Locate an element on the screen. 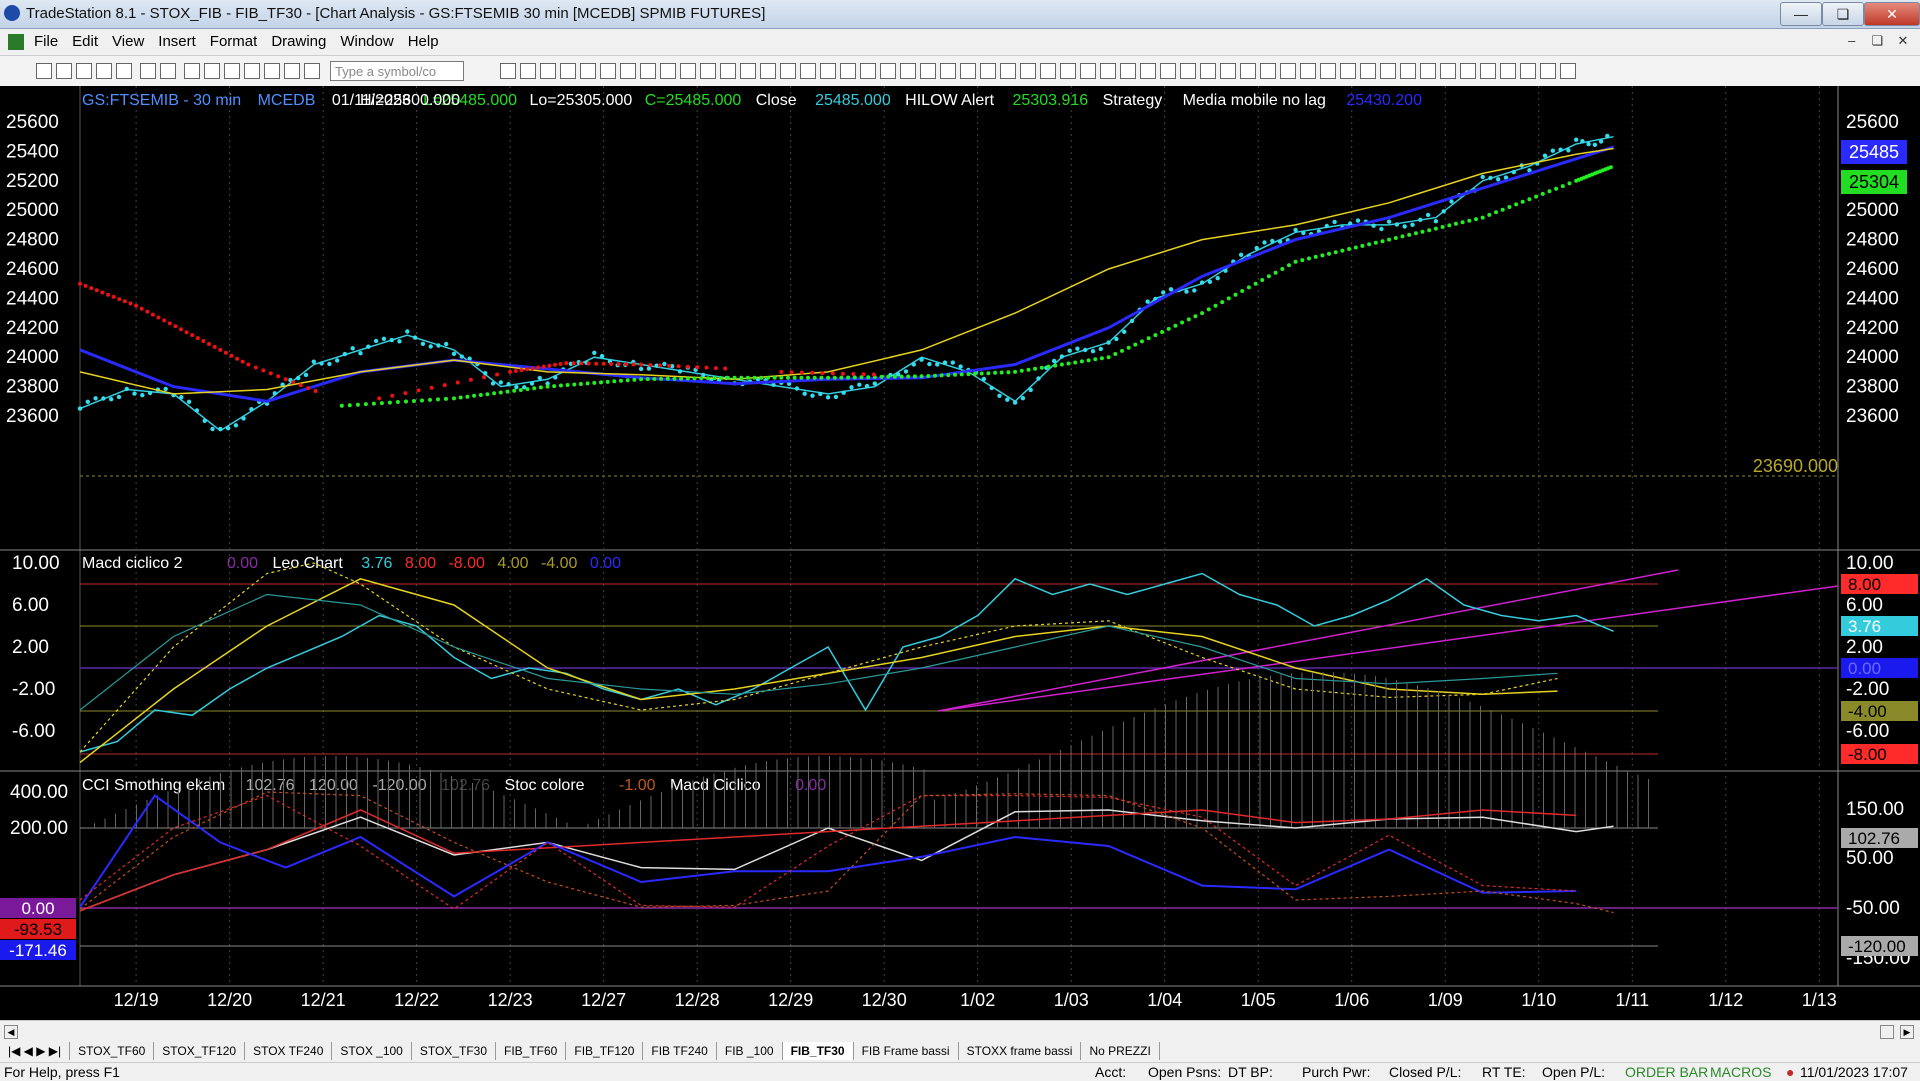 The image size is (1920, 1081). workspace-tab: STOX_TF60 is located at coordinates (112, 1051).